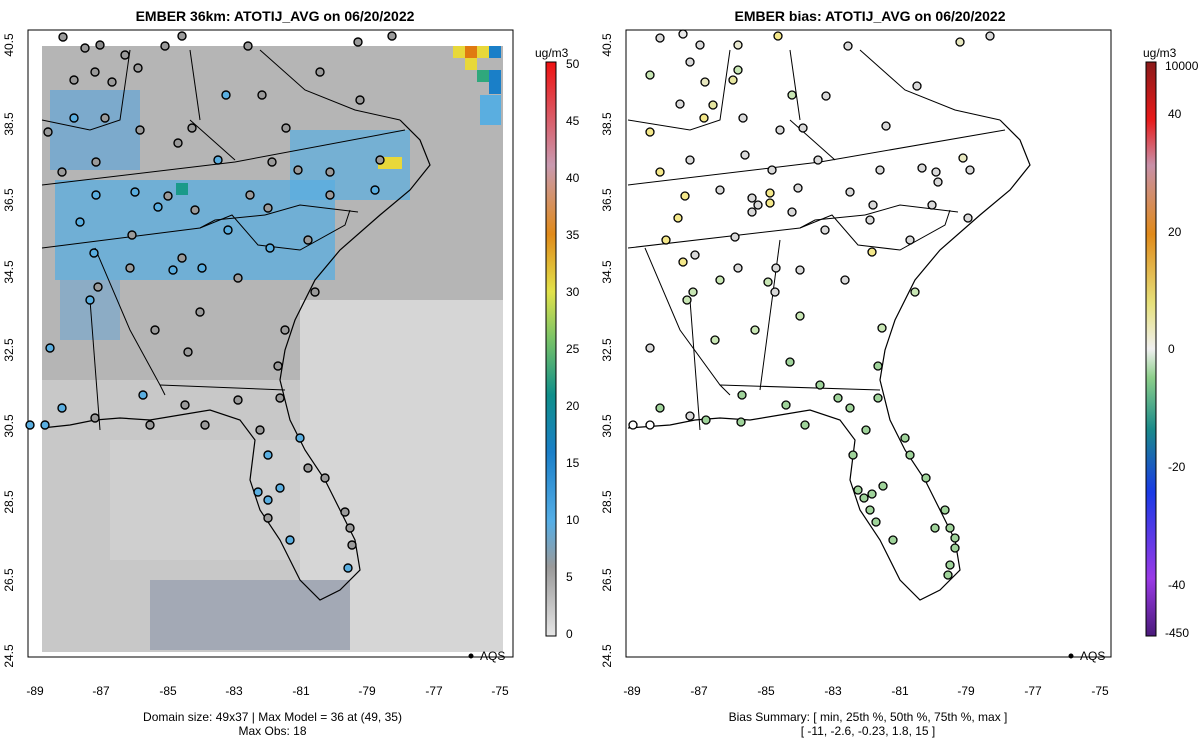 The image size is (1200, 750). I want to click on right-cb-tick: 0, so click(1171, 349).